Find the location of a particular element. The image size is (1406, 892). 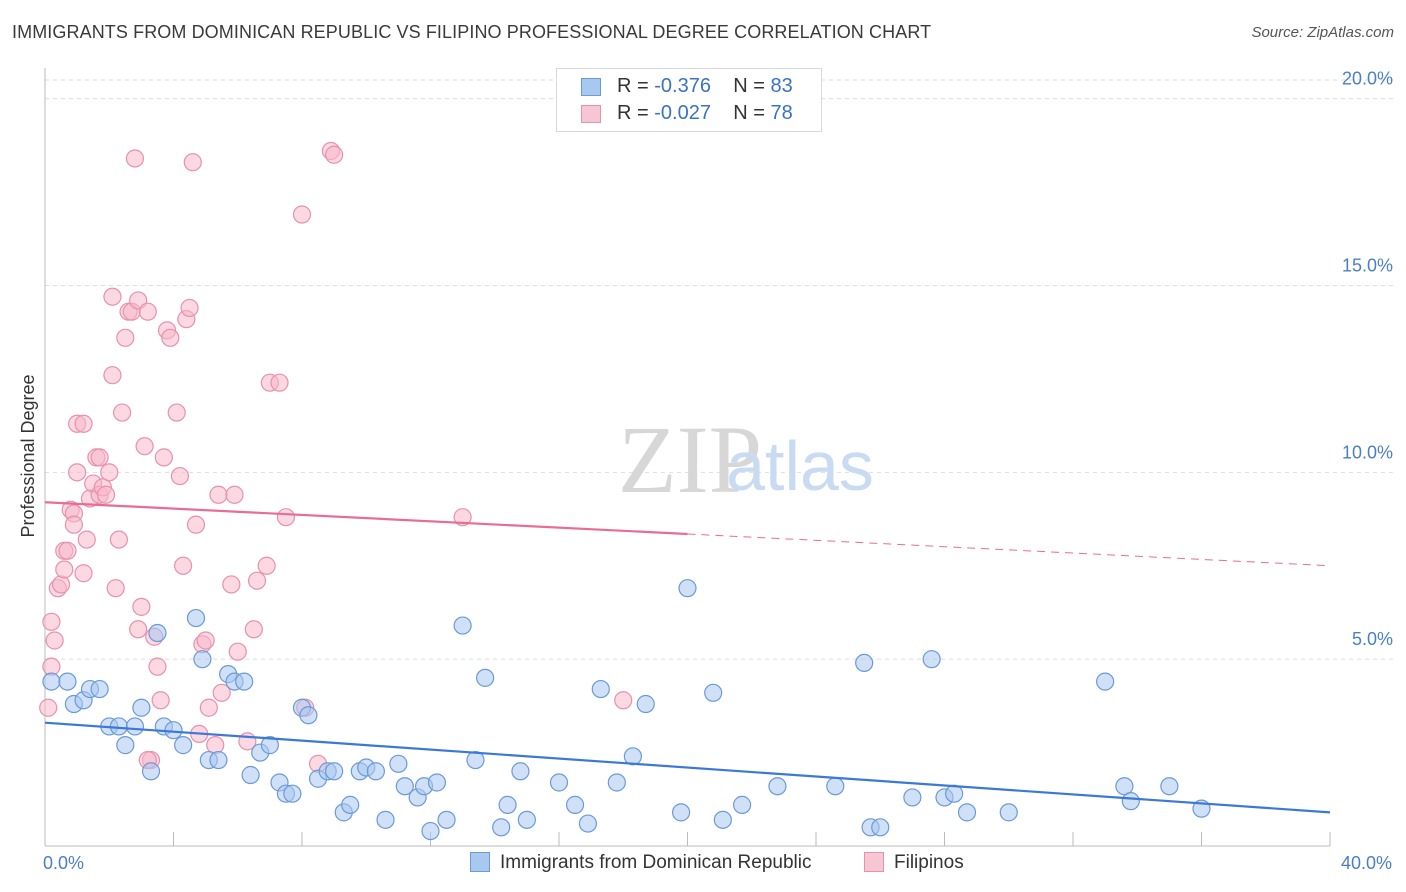

bottom-legend-swatch-pink is located at coordinates (874, 862).